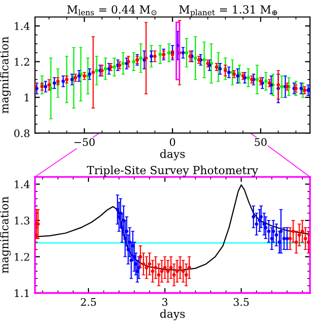  Describe the element at coordinates (241, 302) in the screenshot. I see `x-tick-label: 3.5` at that location.